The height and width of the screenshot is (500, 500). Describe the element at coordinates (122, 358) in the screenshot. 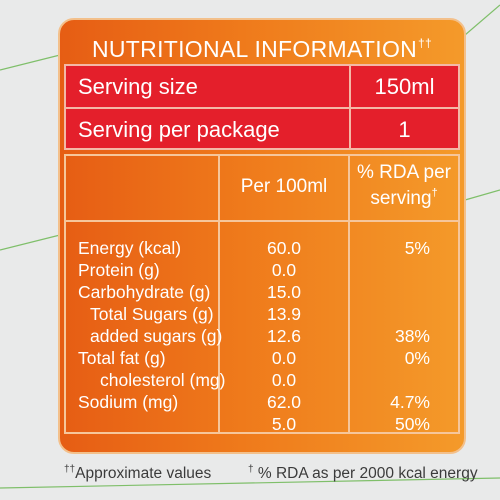

I see `nutrient-name: Total fat (g)` at that location.